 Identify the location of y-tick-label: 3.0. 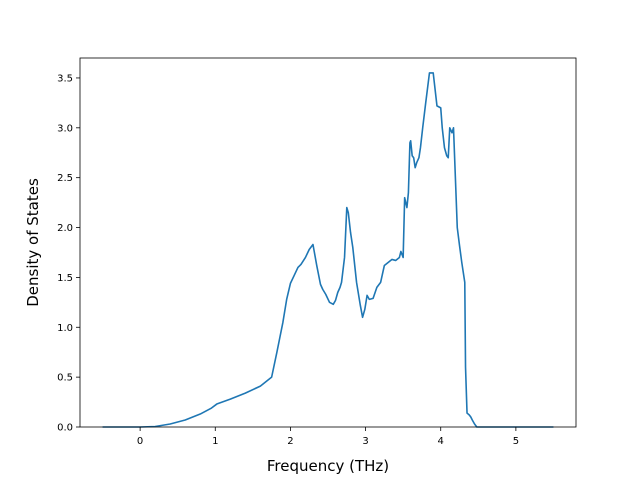
(65, 128).